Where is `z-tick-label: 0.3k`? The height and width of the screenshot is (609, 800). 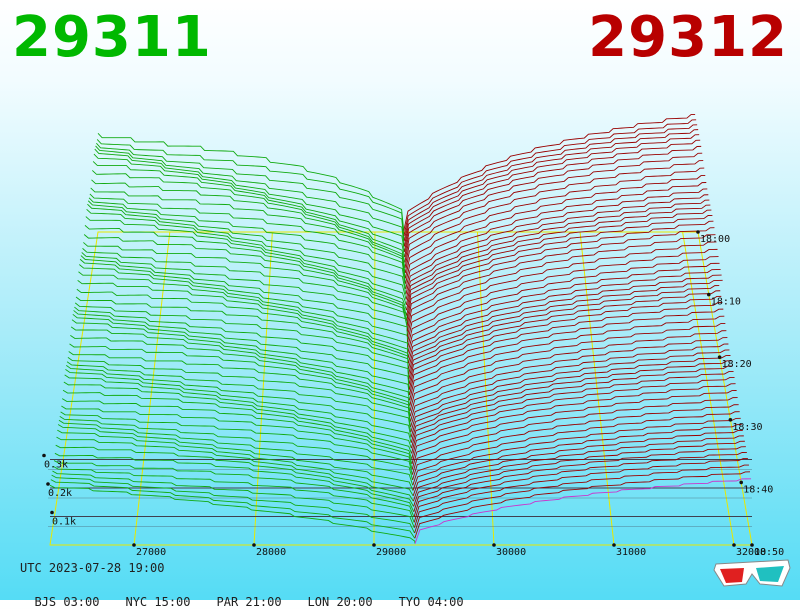
z-tick-label: 0.3k is located at coordinates (56, 465).